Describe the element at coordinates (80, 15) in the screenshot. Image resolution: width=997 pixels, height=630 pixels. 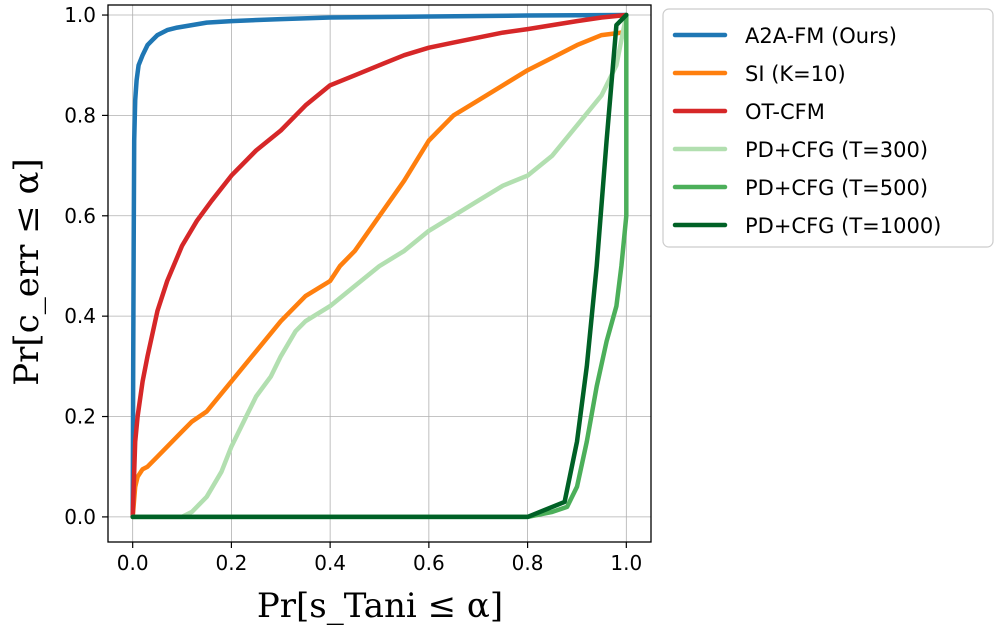
I see `y-tick-label: 1.0` at that location.